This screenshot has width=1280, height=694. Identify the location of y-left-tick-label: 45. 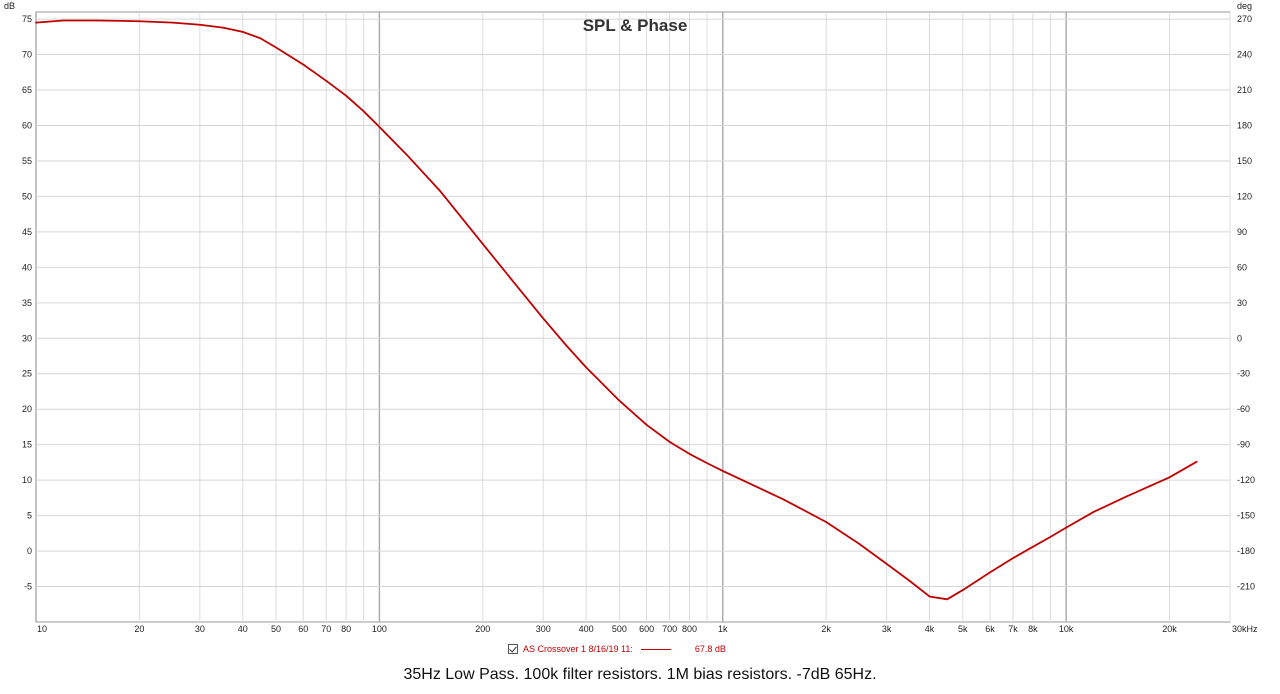
(27, 232).